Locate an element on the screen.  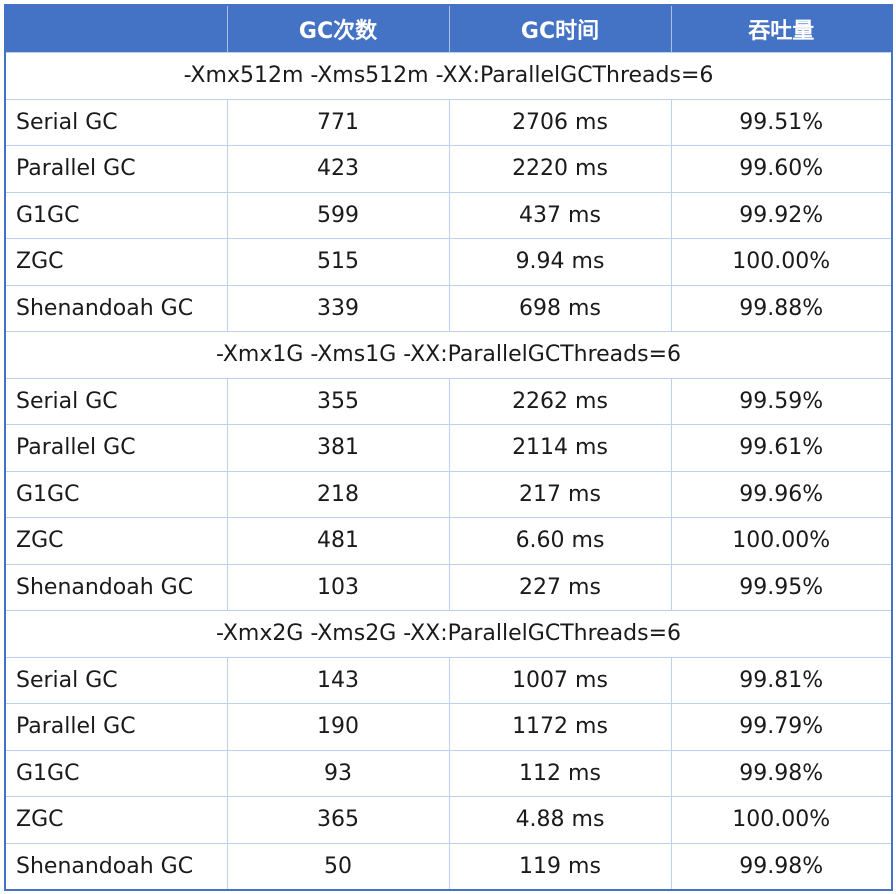
throughput-cell: 99.88% is located at coordinates (781, 308).